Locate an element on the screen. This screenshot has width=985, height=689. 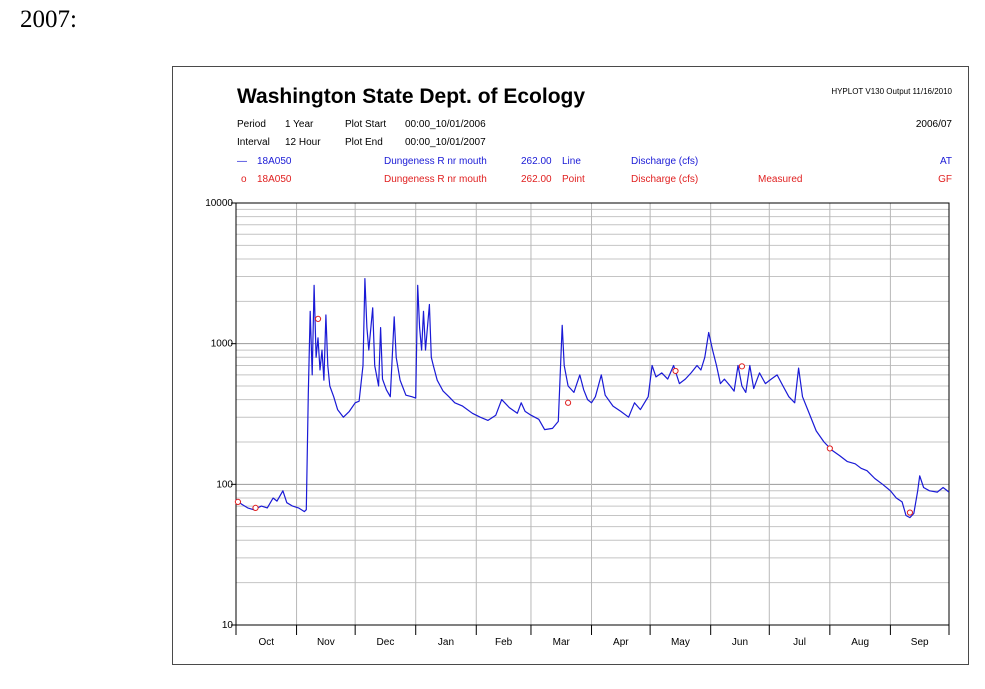
water-year-label: 2006/07 is located at coordinates (934, 124).